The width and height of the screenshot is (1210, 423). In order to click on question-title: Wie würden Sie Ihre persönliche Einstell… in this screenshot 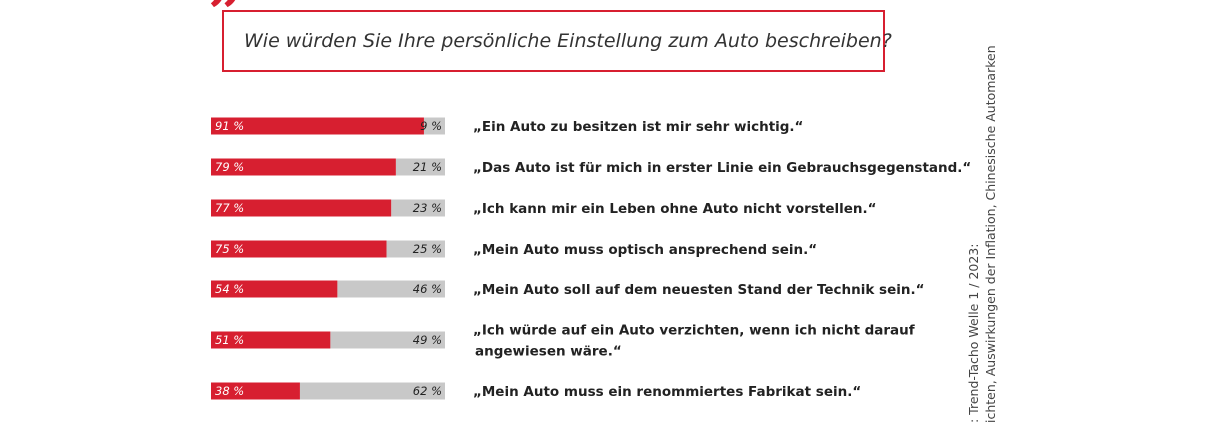, I will do `click(568, 41)`.